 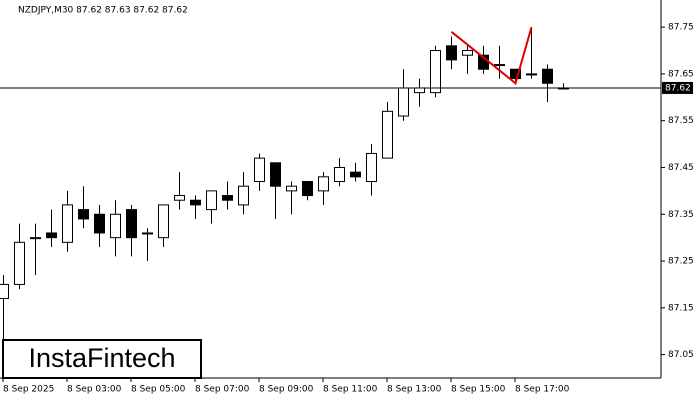 I want to click on x-tick-label: 8 Sep 17:00, so click(x=542, y=390).